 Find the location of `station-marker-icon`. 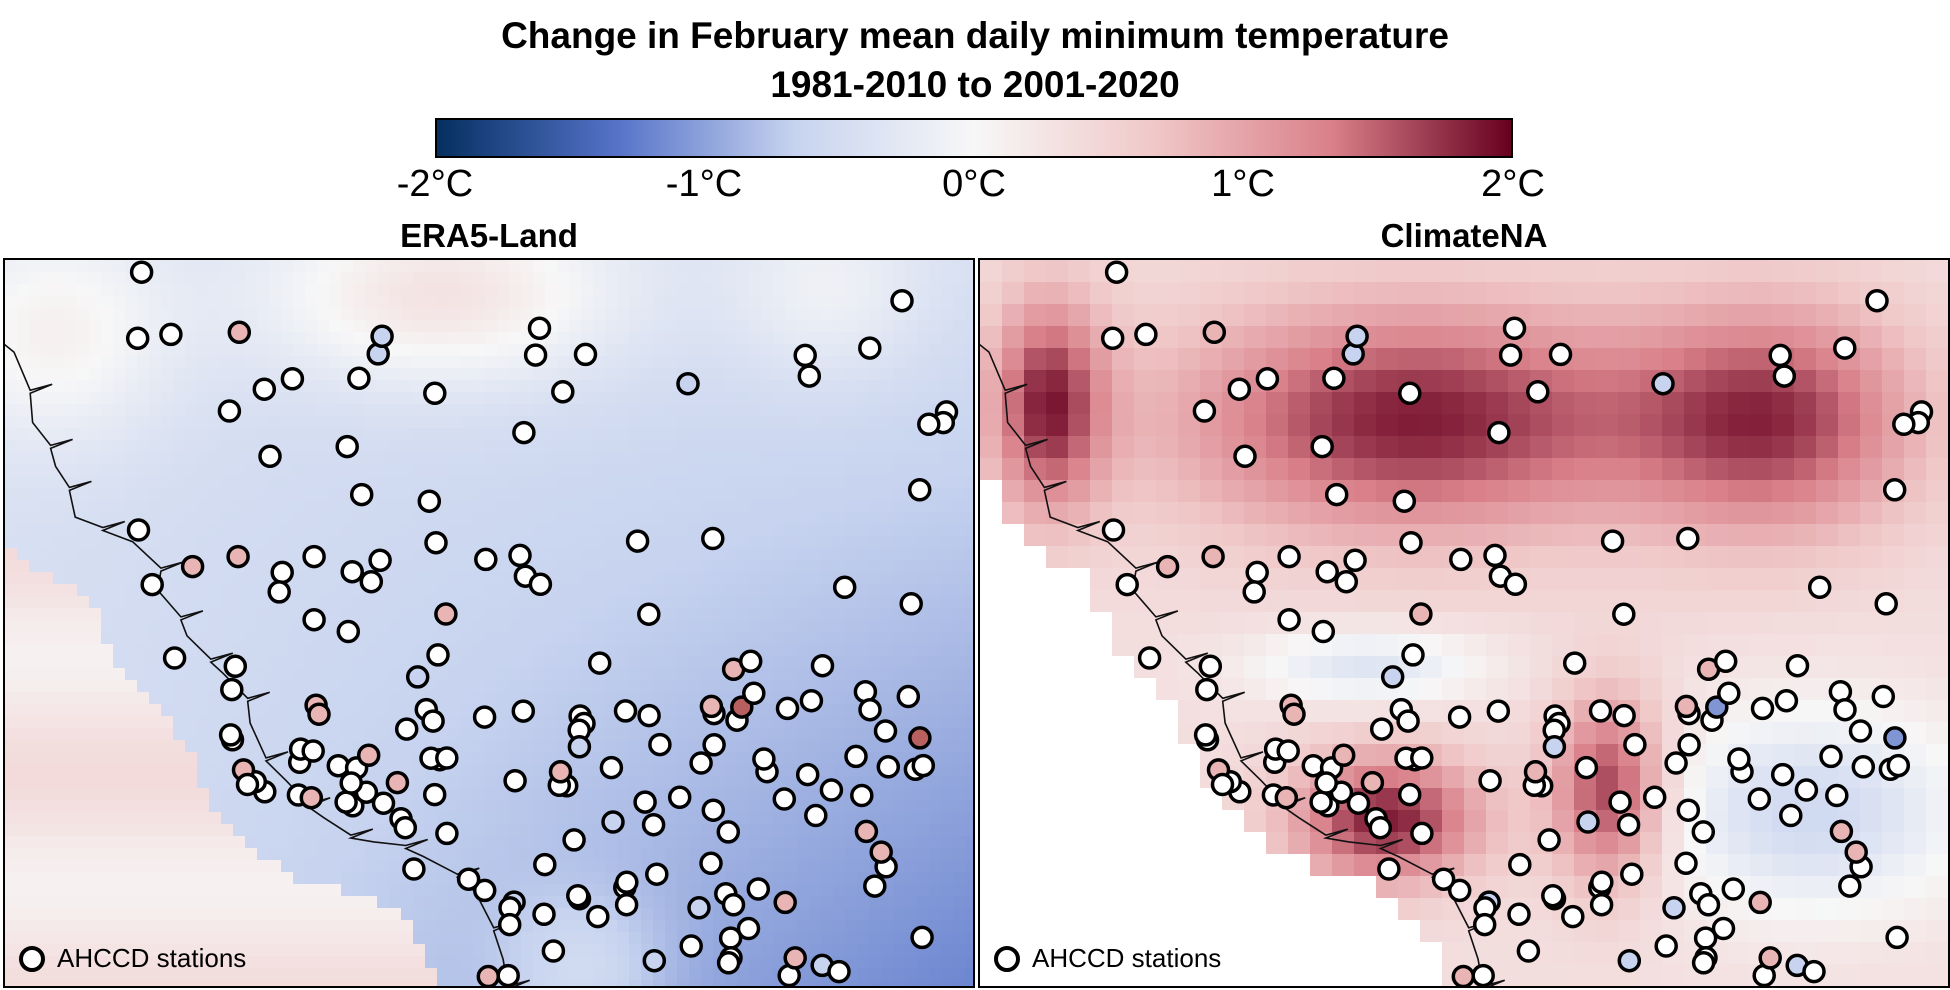

station-marker-icon is located at coordinates (1007, 958).